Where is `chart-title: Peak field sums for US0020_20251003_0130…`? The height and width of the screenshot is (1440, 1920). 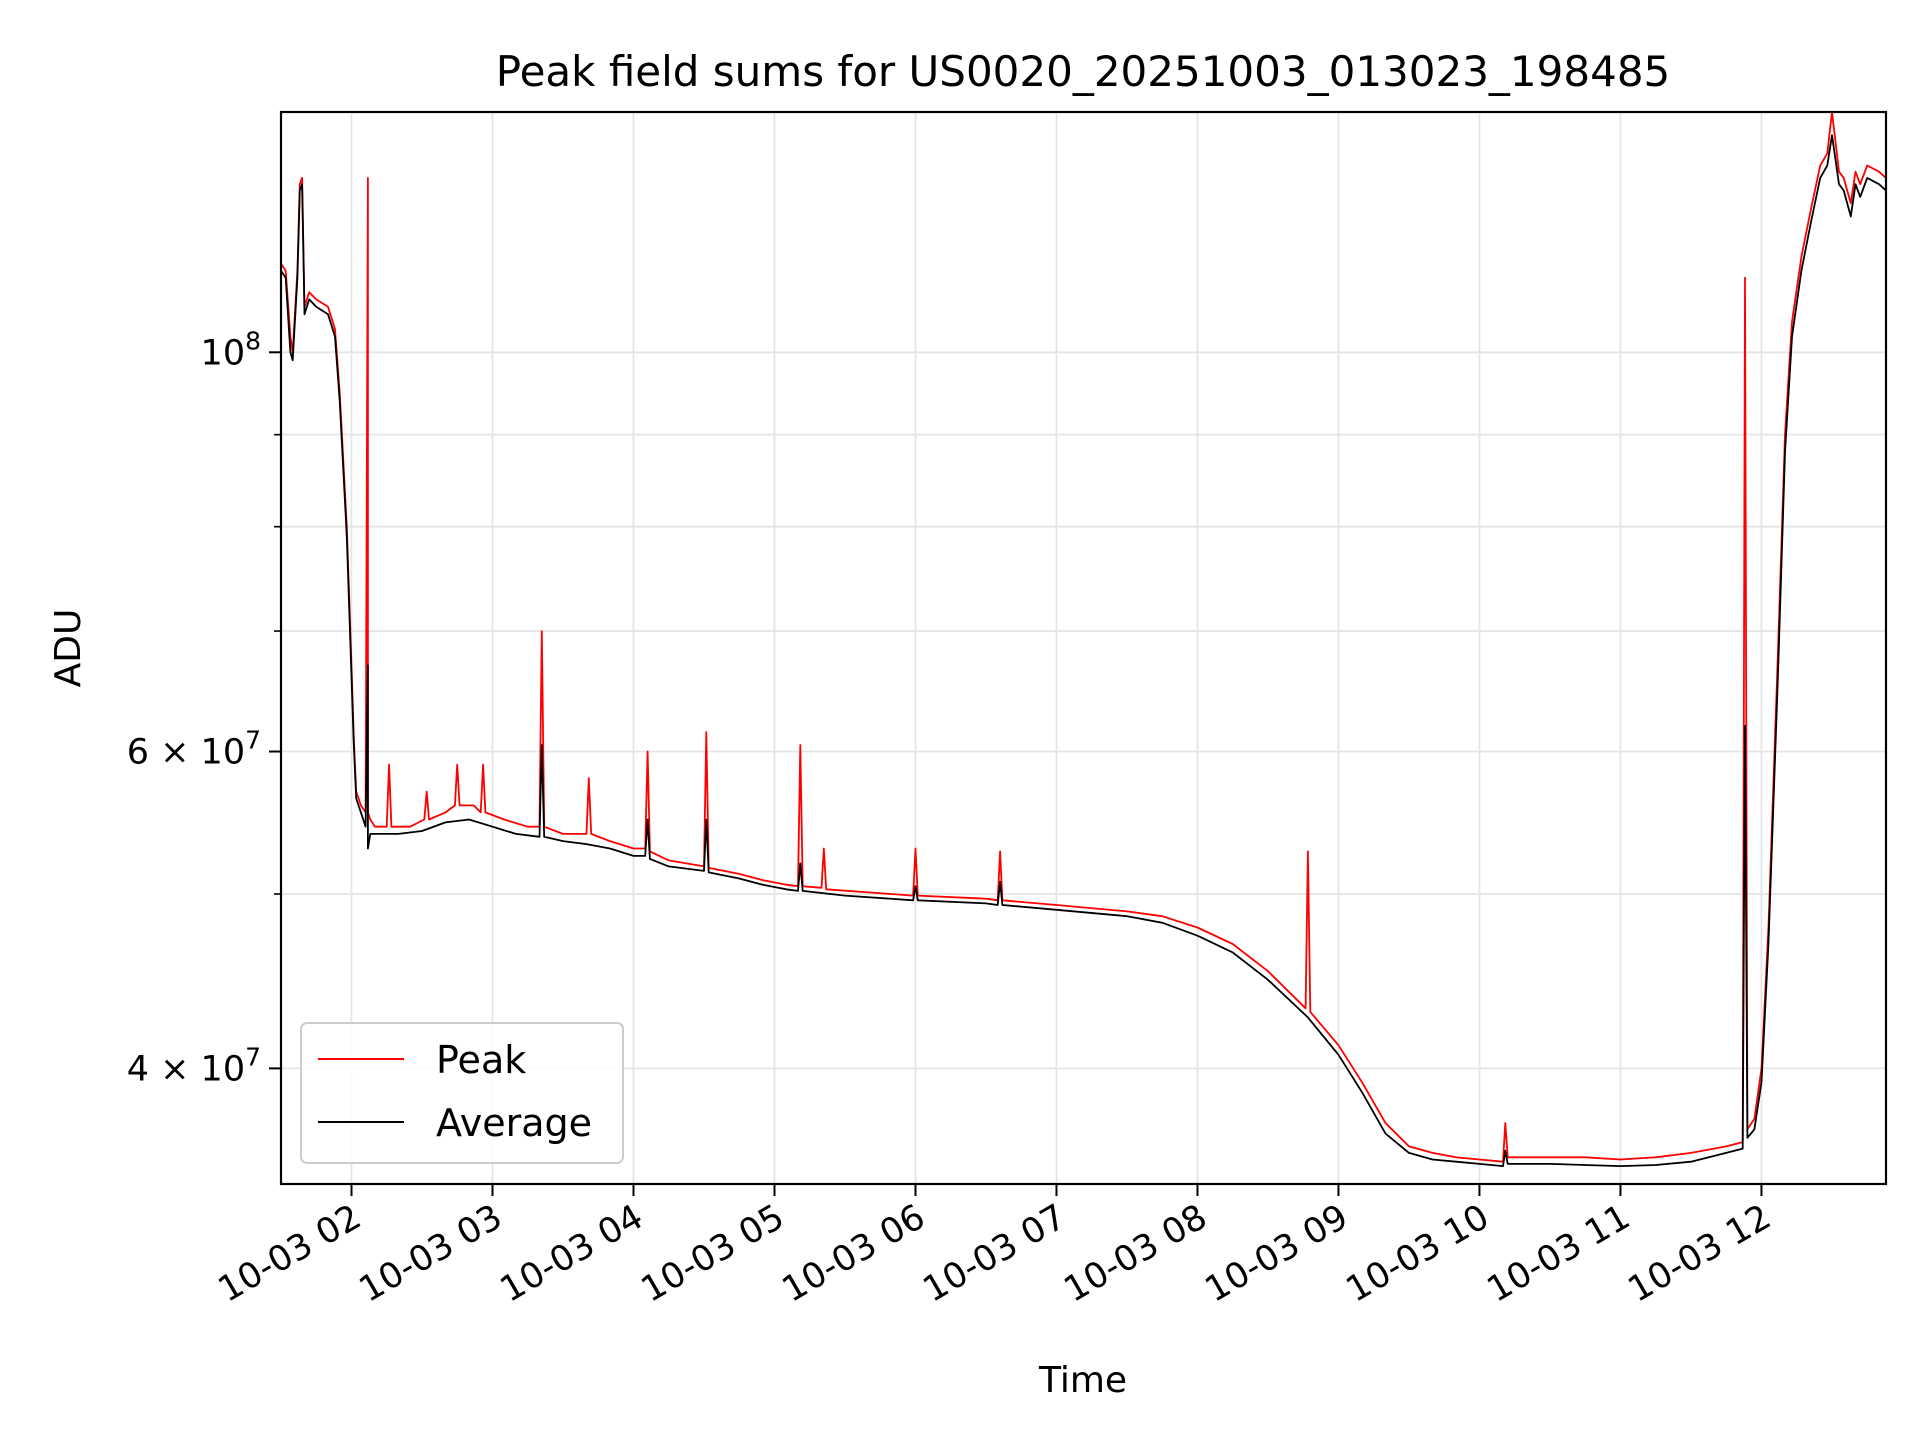
chart-title: Peak field sums for US0020_20251003_0130… is located at coordinates (1083, 71).